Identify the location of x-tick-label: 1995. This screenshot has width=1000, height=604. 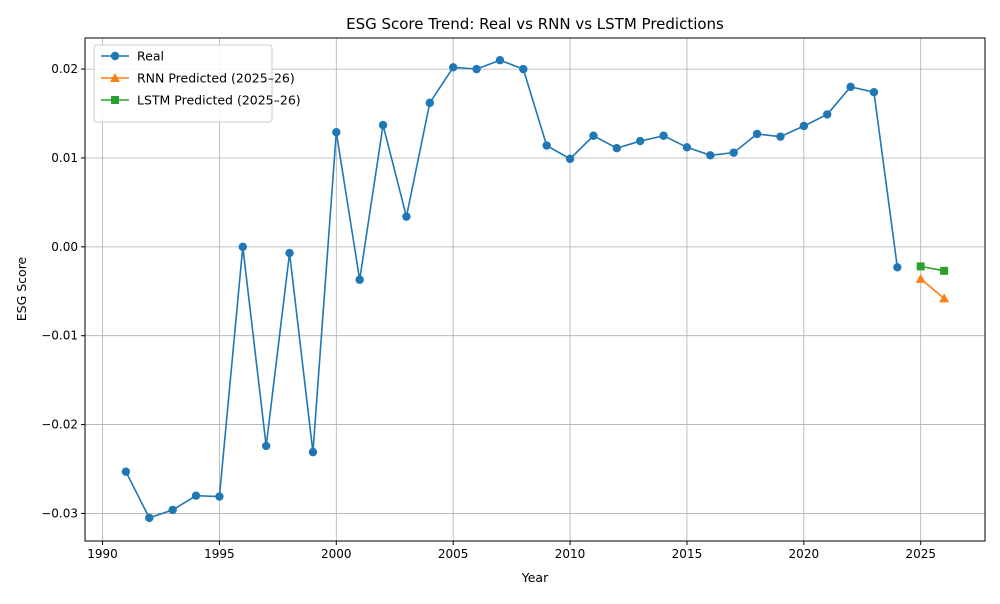
(219, 554).